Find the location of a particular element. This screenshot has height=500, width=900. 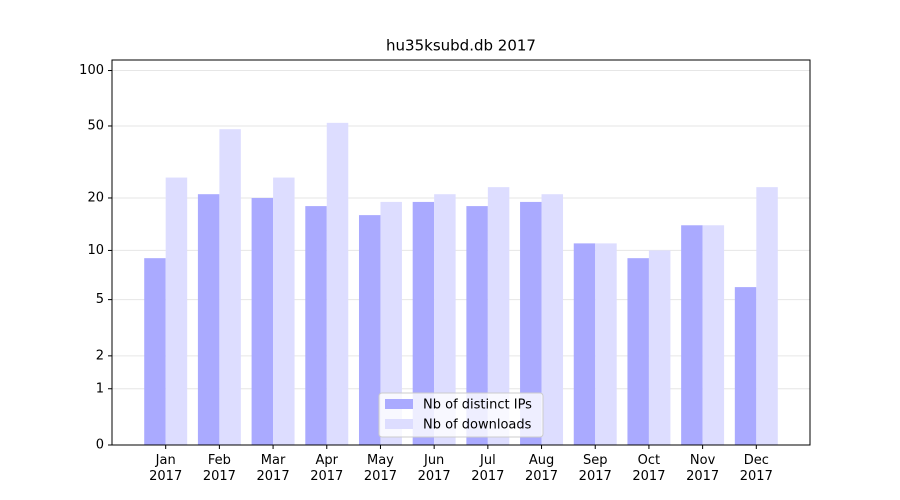

legend-box is located at coordinates (461, 415).